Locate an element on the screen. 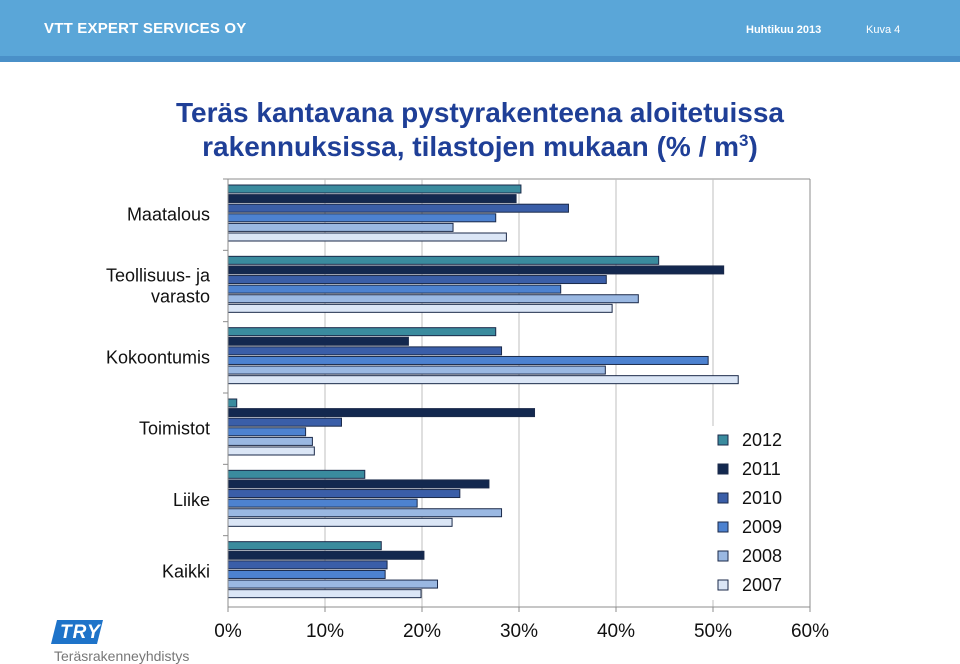 This screenshot has height=664, width=960. category-label-line: Maatalous is located at coordinates (168, 215).